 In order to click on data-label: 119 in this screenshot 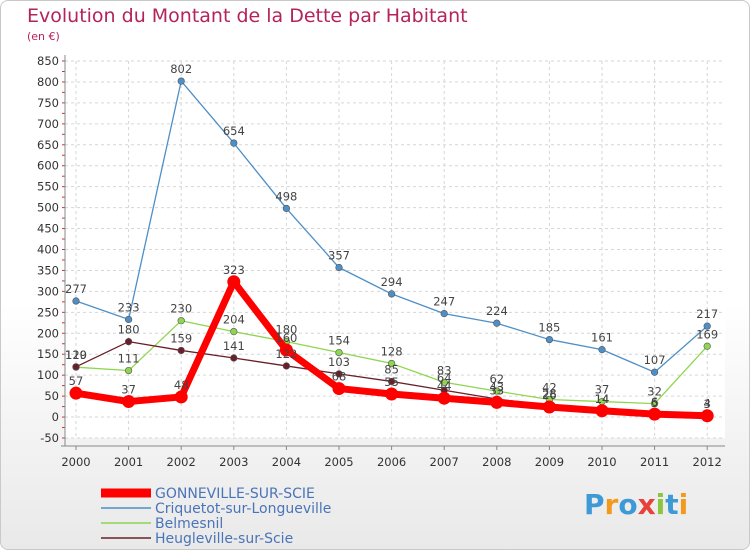, I will do `click(76, 355)`.